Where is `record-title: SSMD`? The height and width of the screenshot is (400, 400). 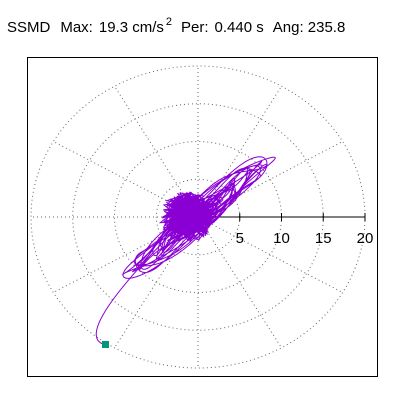 record-title: SSMD is located at coordinates (29, 27).